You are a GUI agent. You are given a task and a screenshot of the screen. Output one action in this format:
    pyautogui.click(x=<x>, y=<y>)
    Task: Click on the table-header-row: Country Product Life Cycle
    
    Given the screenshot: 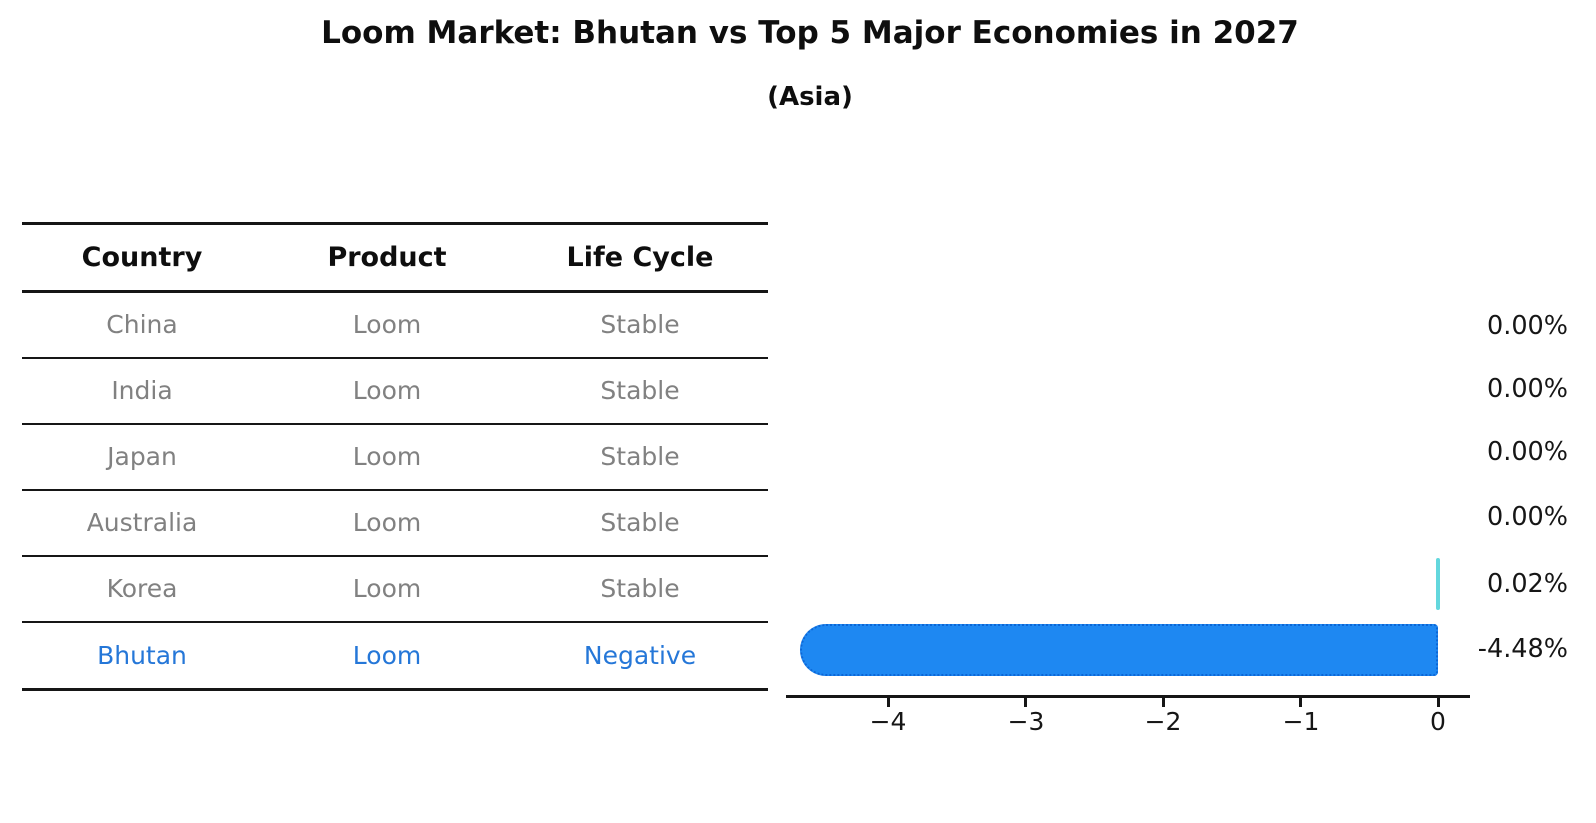 What is the action you would take?
    pyautogui.click(x=395, y=259)
    